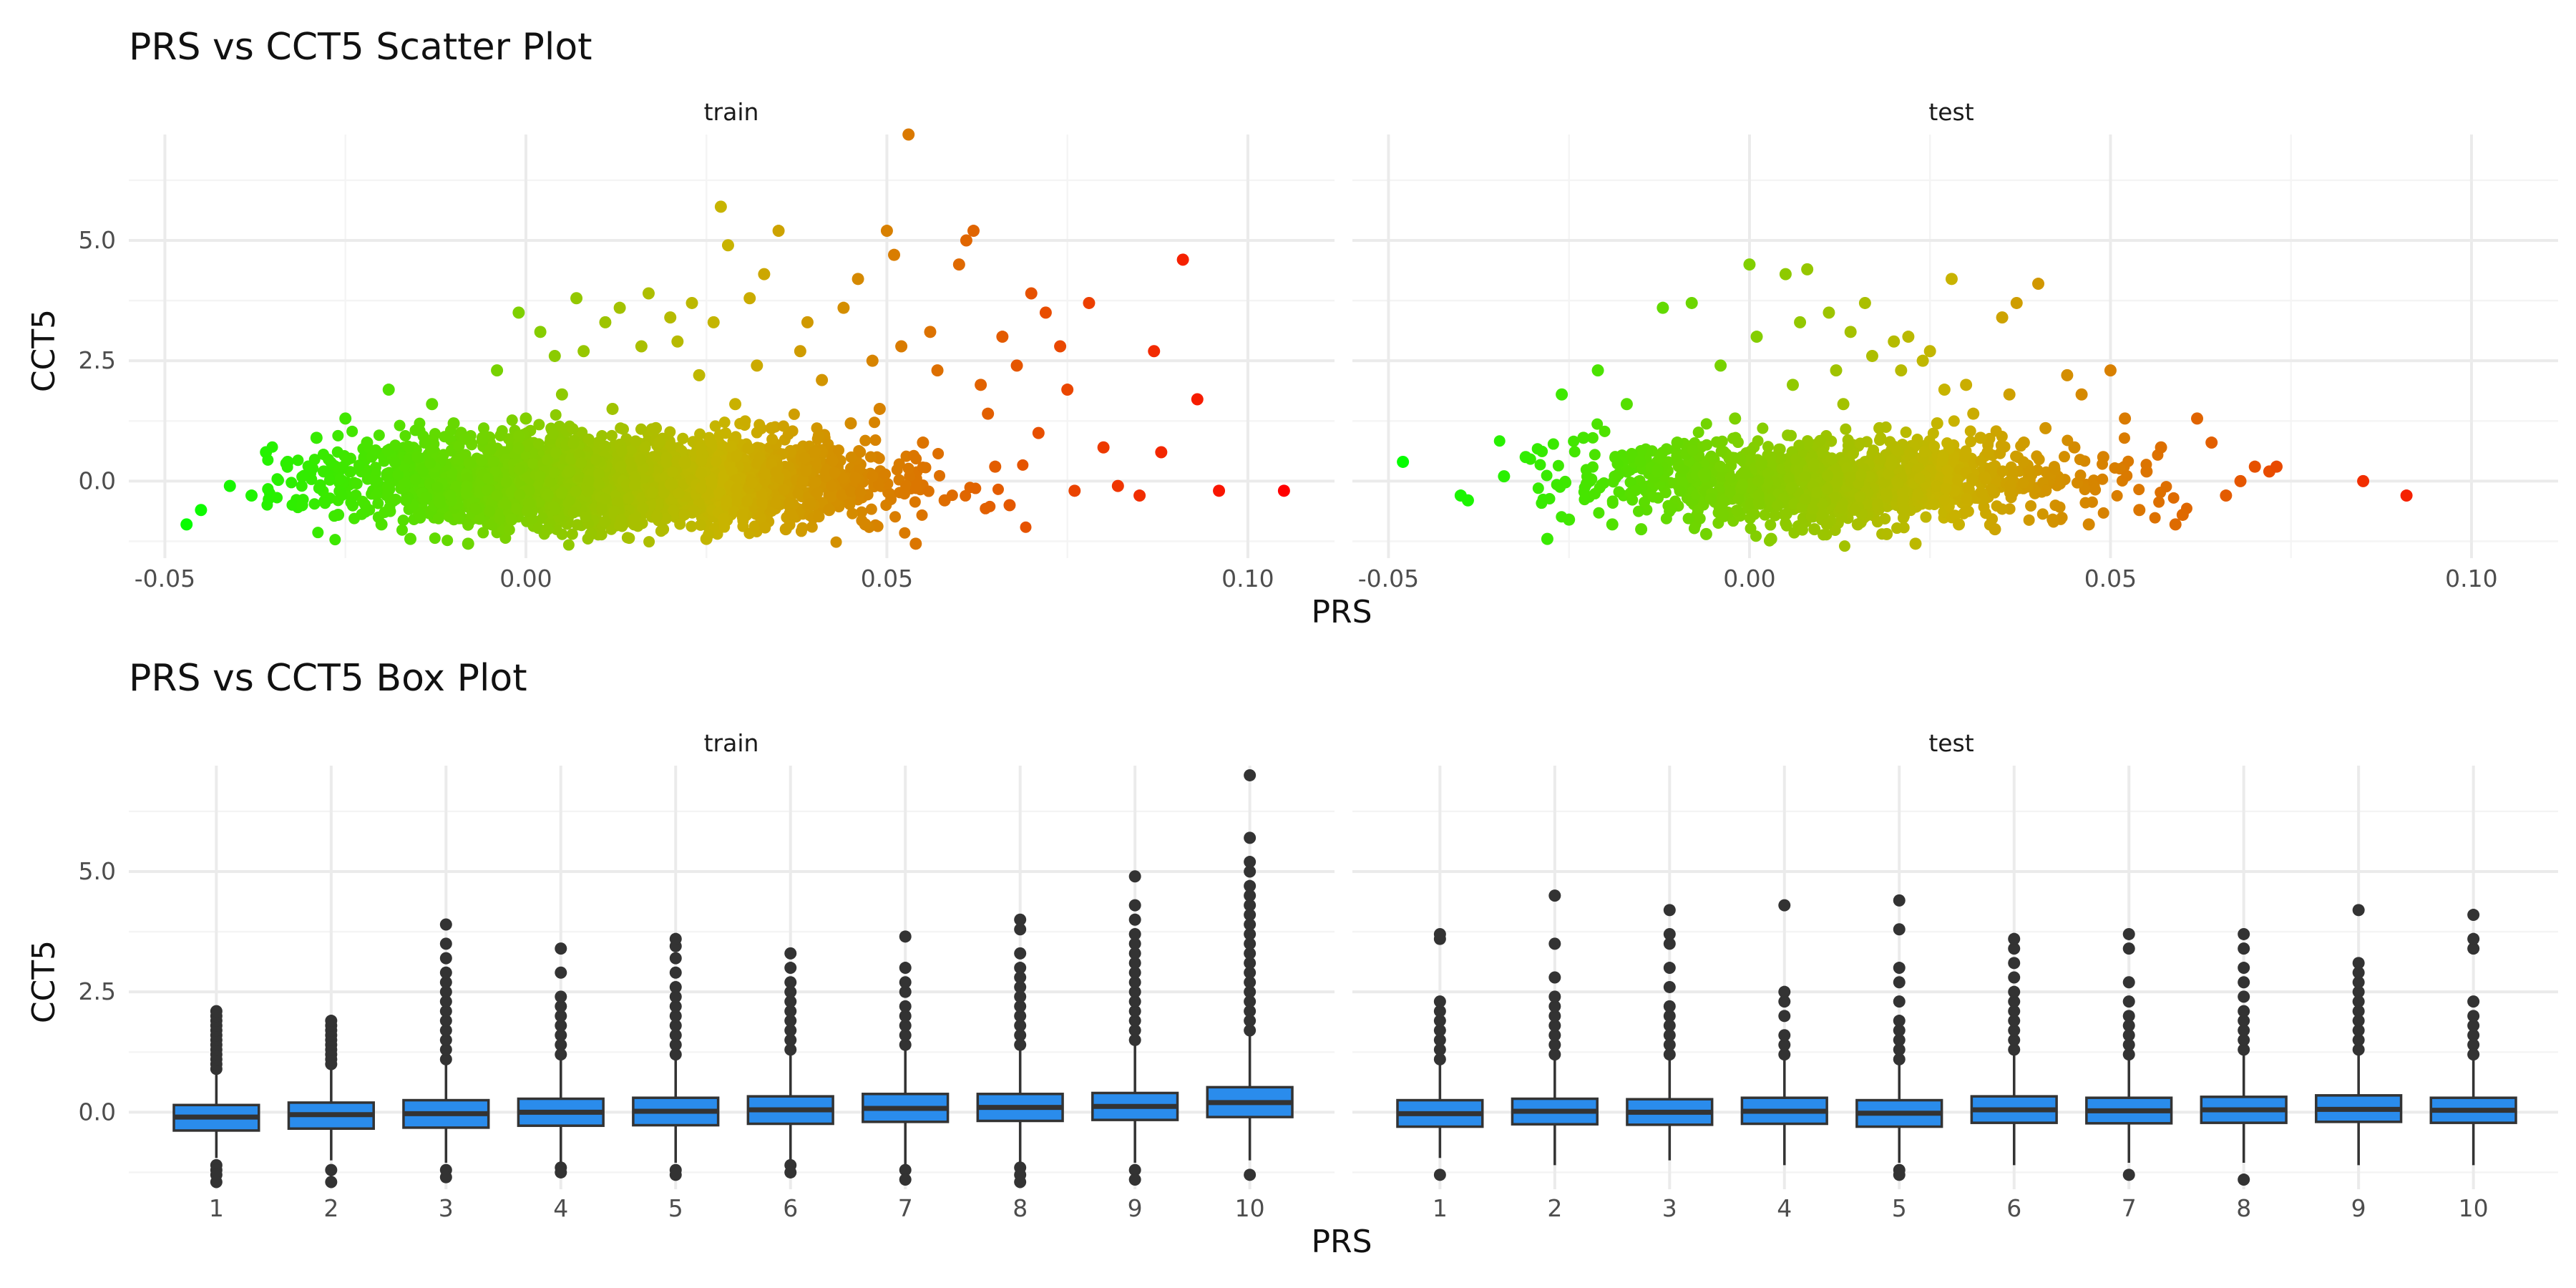  I want to click on scatter-chart-title: PRS vs CCT5 Scatter Plot, so click(360, 48).